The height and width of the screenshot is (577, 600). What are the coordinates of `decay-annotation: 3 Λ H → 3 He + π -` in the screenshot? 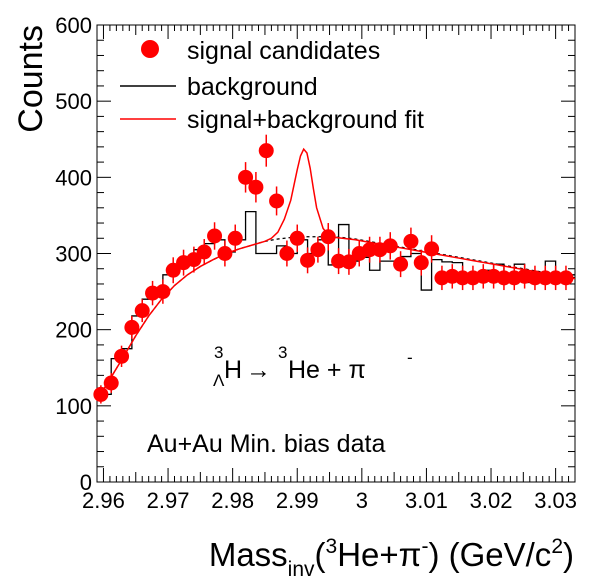 It's located at (313, 366).